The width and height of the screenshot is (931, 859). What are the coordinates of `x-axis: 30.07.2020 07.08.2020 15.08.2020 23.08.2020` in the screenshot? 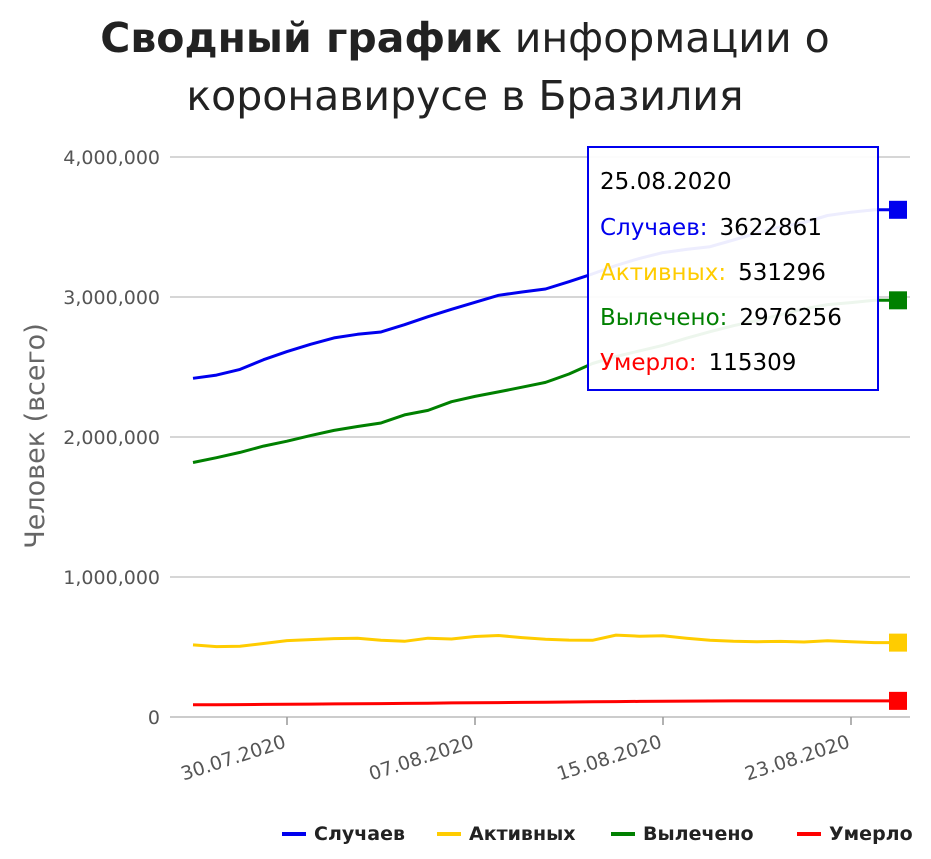 It's located at (515, 751).